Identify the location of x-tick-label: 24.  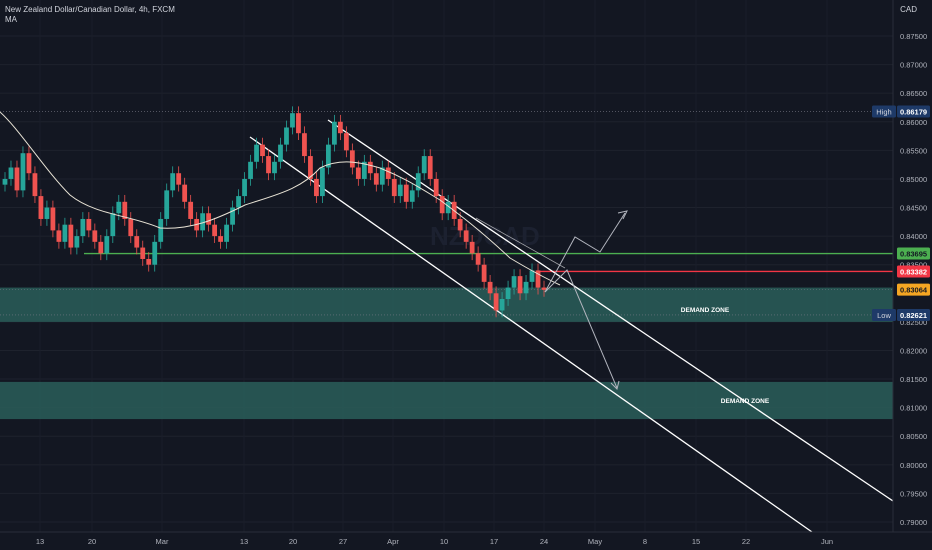
(544, 541).